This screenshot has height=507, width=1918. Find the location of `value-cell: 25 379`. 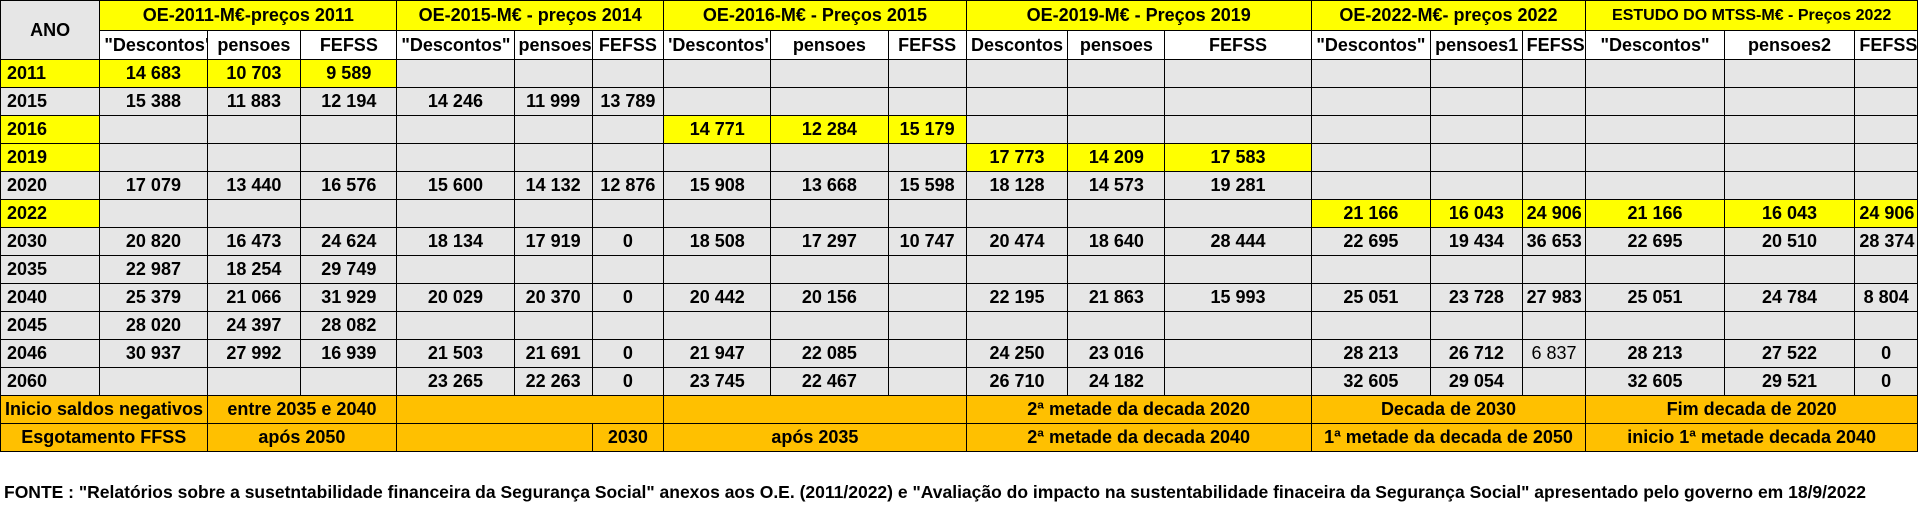

value-cell: 25 379 is located at coordinates (153, 297).